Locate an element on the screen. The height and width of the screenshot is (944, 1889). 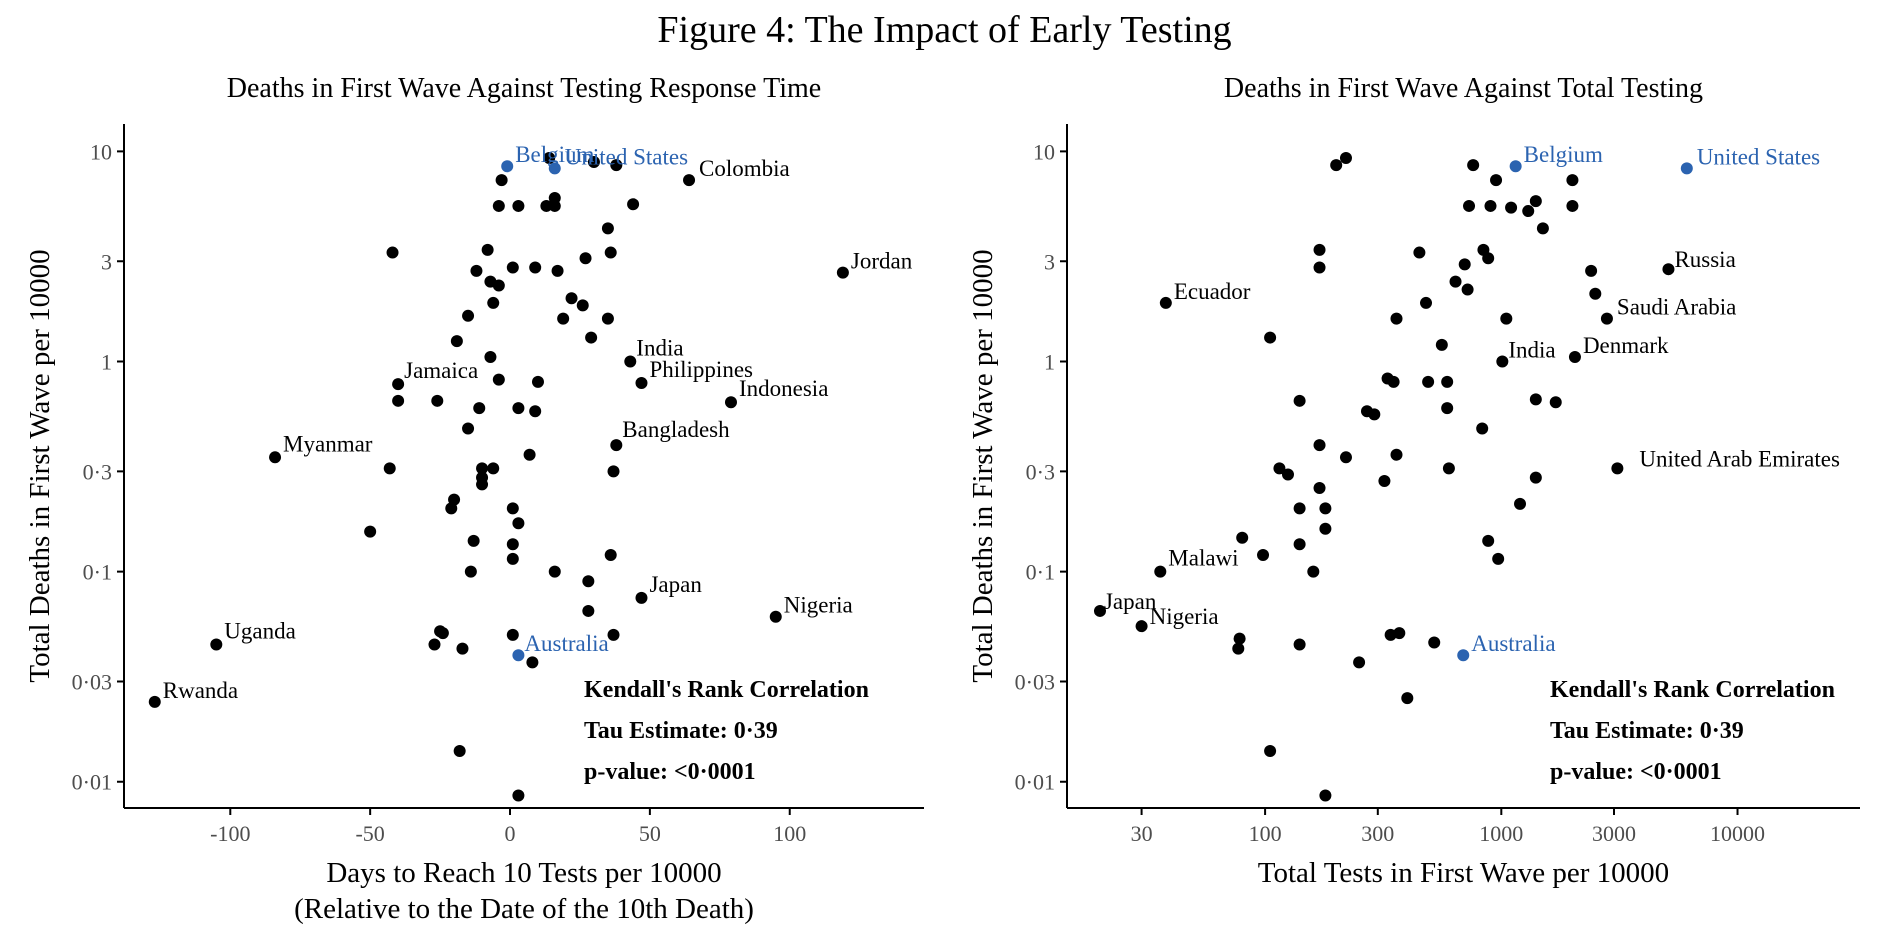
x-tick-label: 0 is located at coordinates (510, 833).